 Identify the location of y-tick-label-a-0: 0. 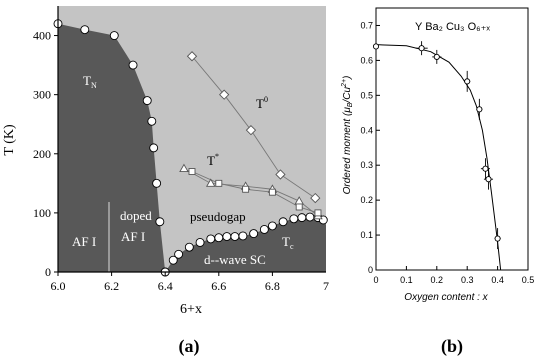
(48, 272).